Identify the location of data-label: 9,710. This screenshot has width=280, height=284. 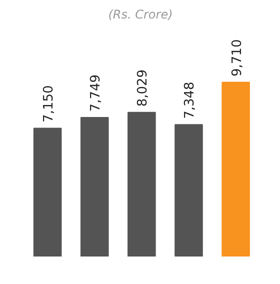
(237, 58).